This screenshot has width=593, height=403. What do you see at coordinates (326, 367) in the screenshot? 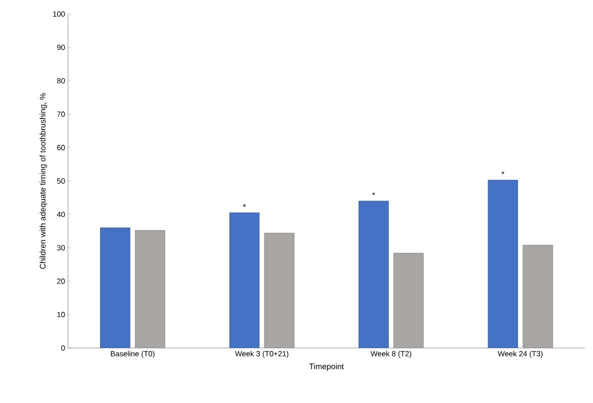
I see `x-axis-title: Timepoint` at bounding box center [326, 367].